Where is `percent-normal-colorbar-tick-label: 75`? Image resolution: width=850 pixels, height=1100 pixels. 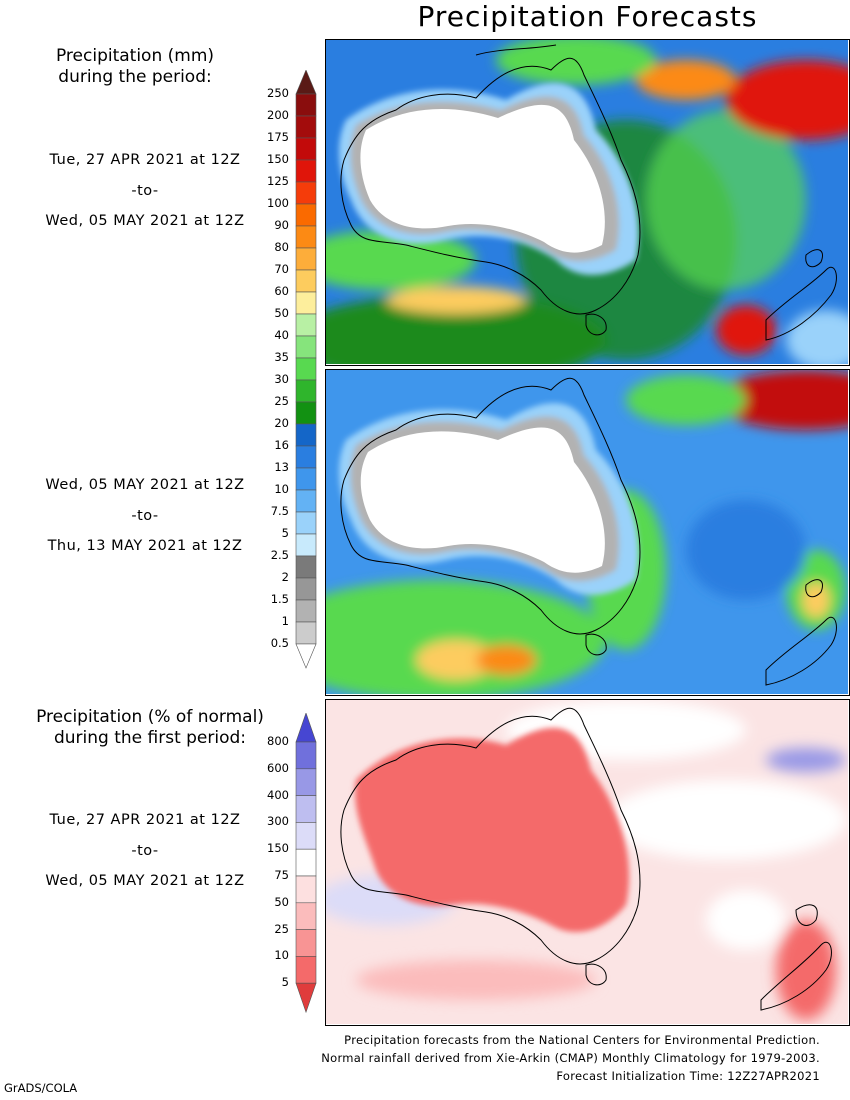
percent-normal-colorbar-tick-label: 75 is located at coordinates (281, 875).